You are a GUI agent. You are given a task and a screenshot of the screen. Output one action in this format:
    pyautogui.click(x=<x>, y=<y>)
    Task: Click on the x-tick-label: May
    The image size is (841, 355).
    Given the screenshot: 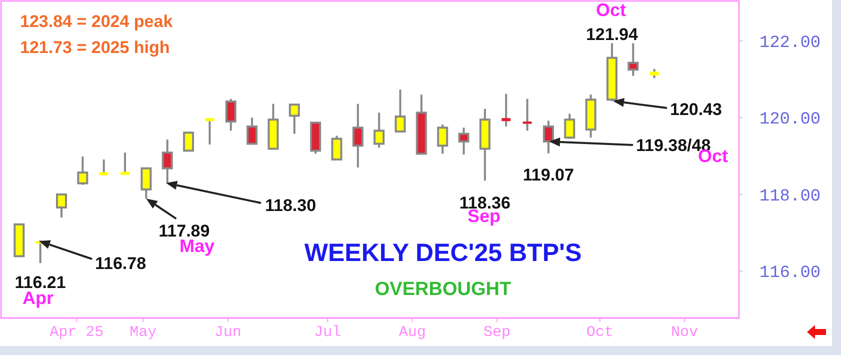 What is the action you would take?
    pyautogui.click(x=143, y=332)
    